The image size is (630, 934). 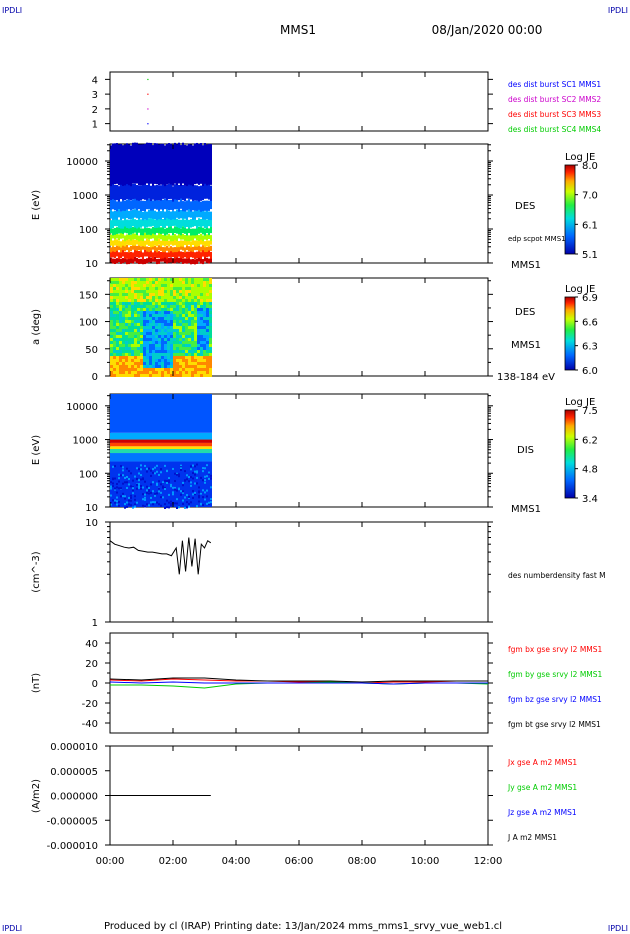 What do you see at coordinates (526, 509) in the screenshot?
I see `dis-energy-sc: MMS1` at bounding box center [526, 509].